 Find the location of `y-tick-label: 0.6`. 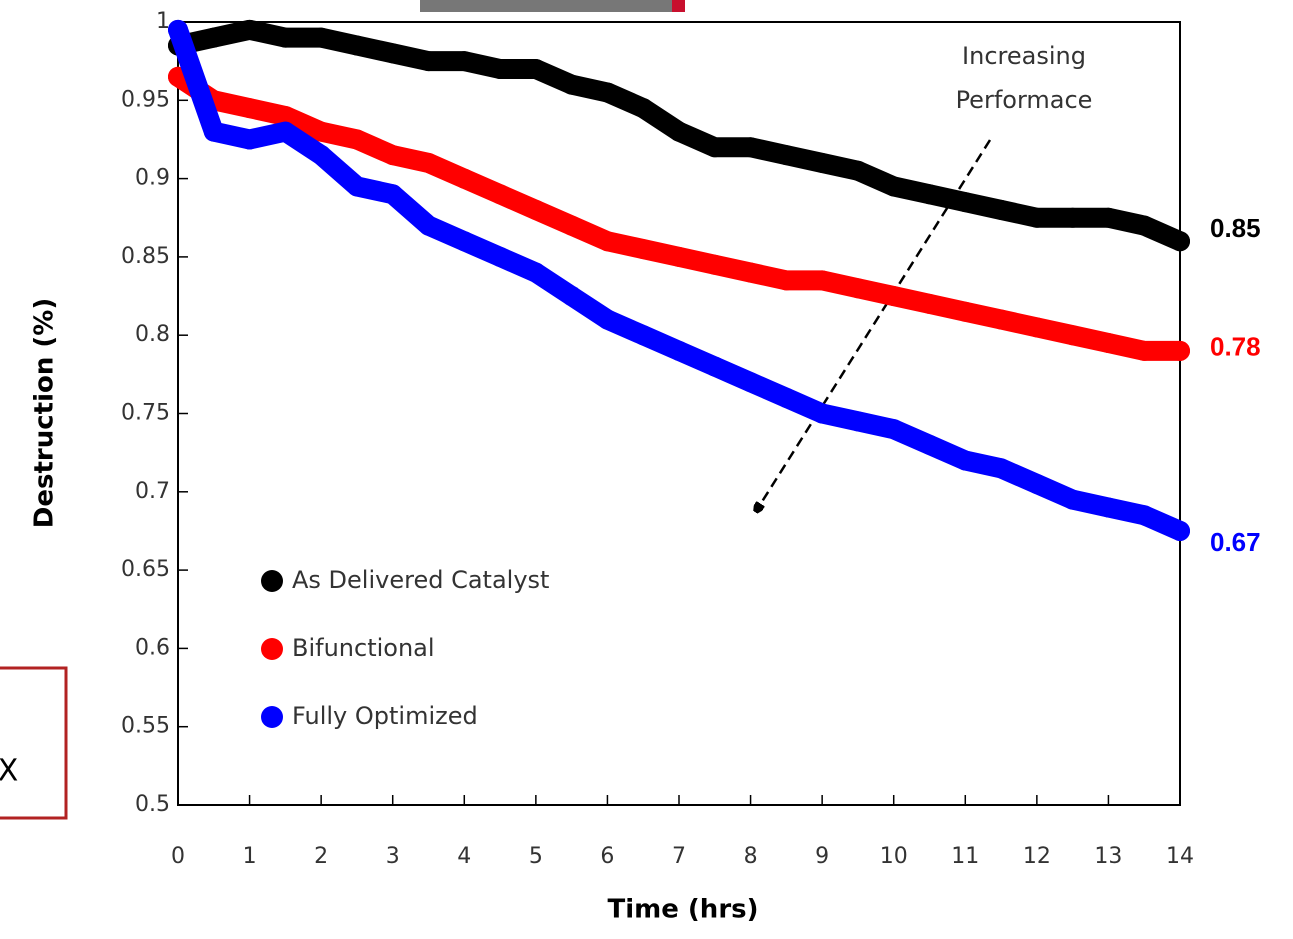

y-tick-label: 0.6 is located at coordinates (152, 647).